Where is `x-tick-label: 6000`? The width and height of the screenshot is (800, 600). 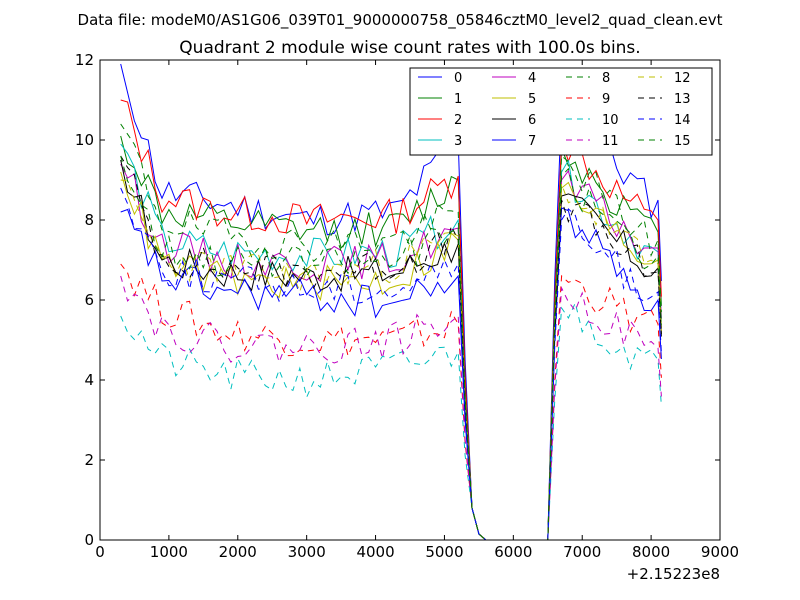
x-tick-label: 6000 is located at coordinates (513, 552).